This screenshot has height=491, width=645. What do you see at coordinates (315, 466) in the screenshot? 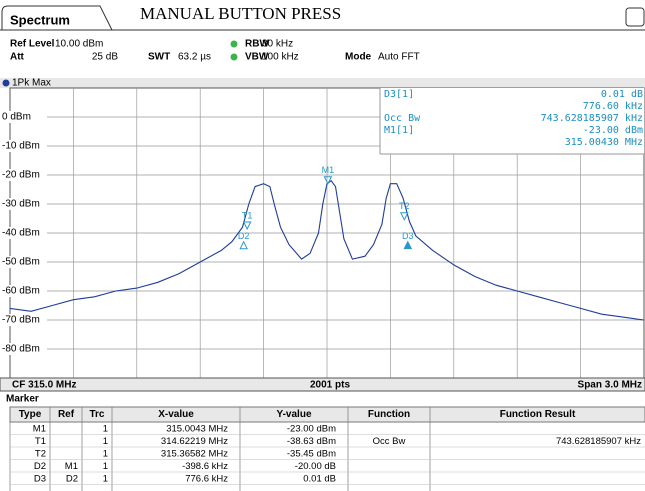
I see `table-cell: -20.00 dB` at bounding box center [315, 466].